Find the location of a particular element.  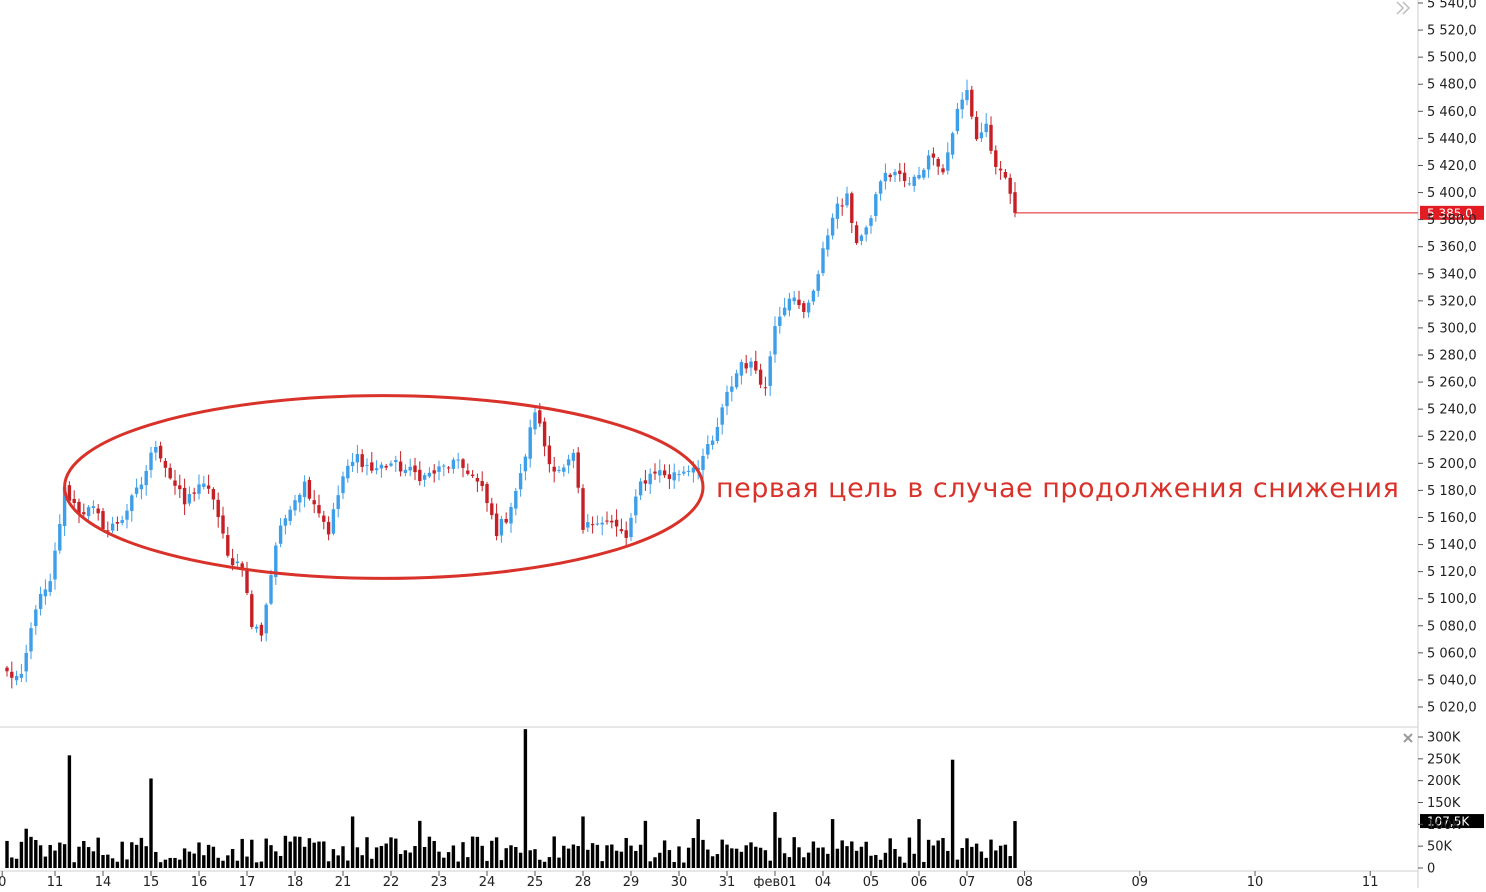

price-tick-label: 5 260,0 is located at coordinates (1452, 383).